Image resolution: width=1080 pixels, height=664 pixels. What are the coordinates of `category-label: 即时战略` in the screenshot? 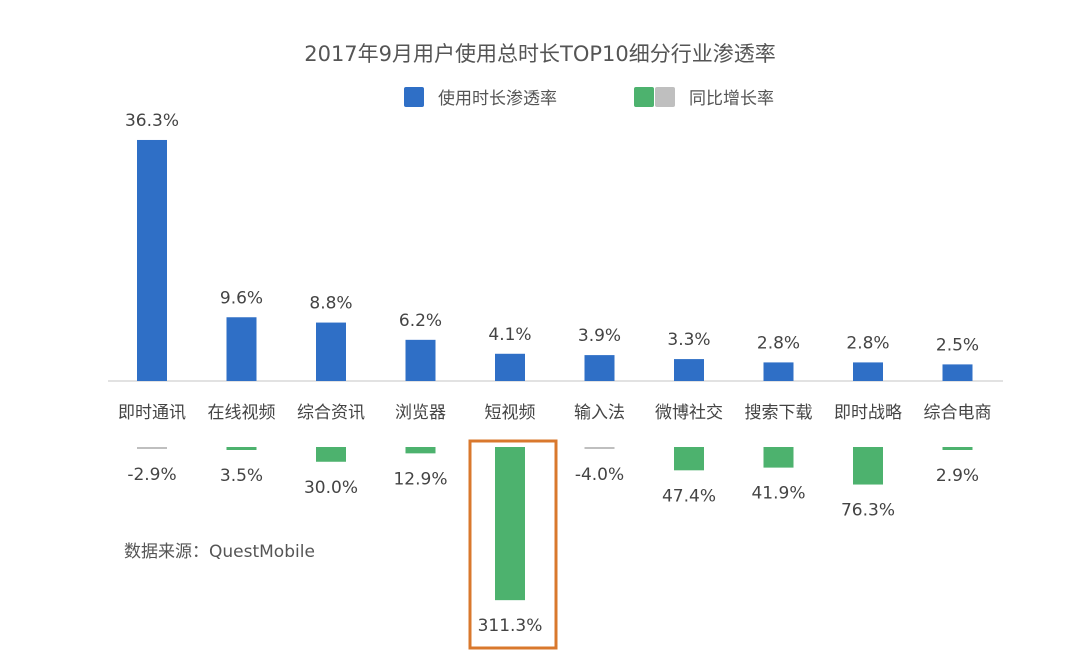 It's located at (868, 413).